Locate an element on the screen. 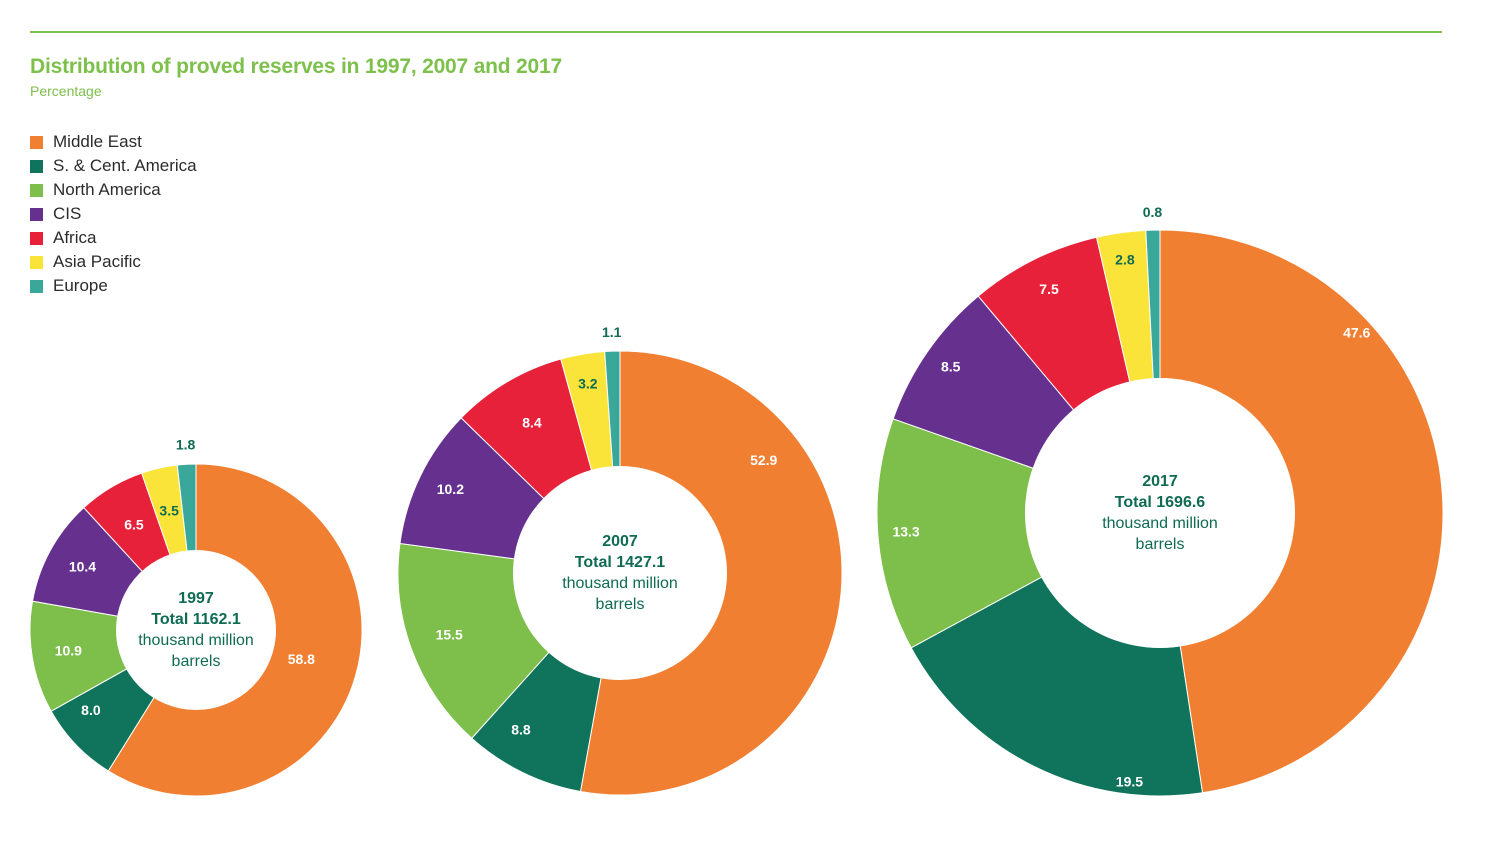 This screenshot has height=846, width=1500. center-total: Total 1696.6 is located at coordinates (1160, 502).